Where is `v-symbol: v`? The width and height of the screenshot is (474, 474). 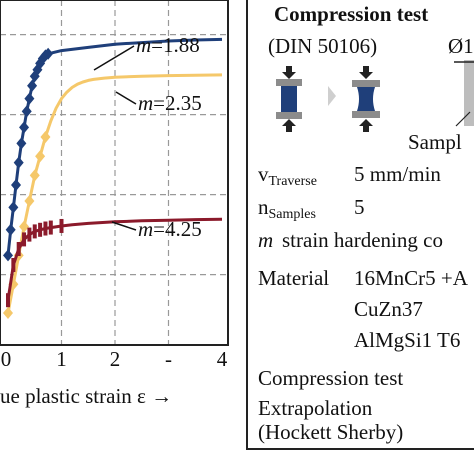 v-symbol: v is located at coordinates (263, 174).